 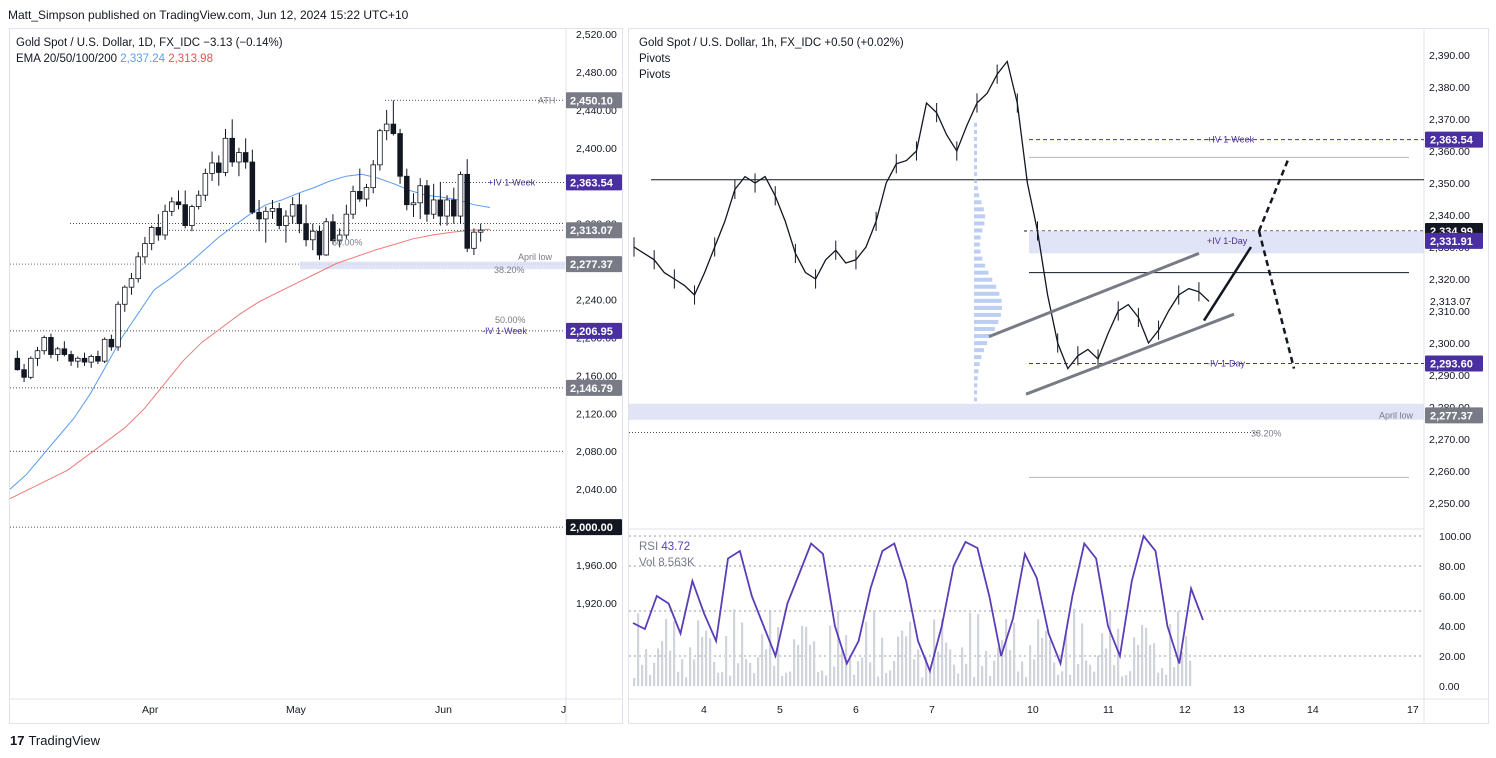 I want to click on ema50-line, so click(x=250, y=331).